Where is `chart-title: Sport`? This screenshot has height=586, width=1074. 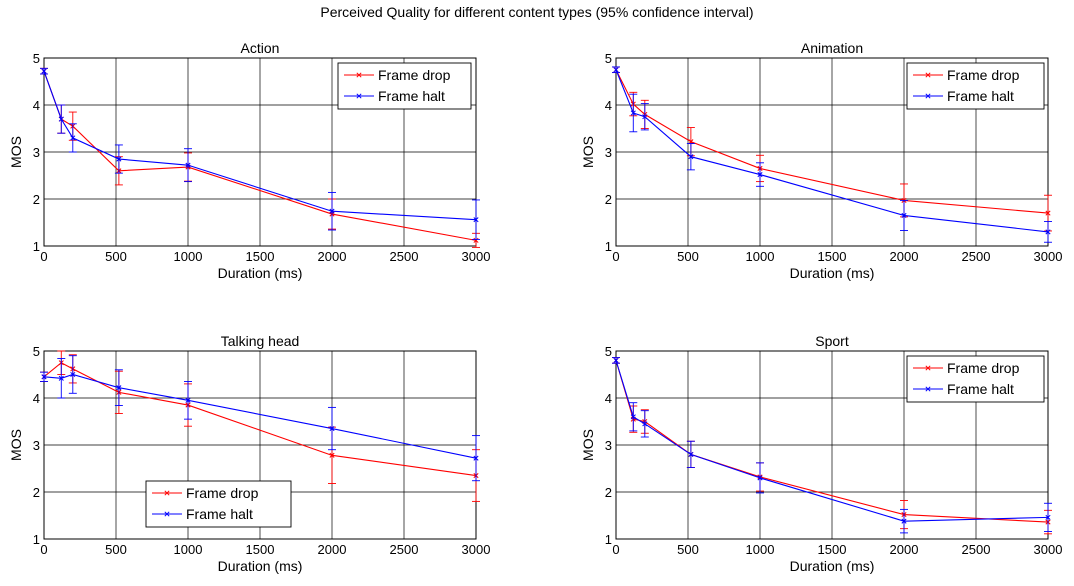 chart-title: Sport is located at coordinates (832, 341).